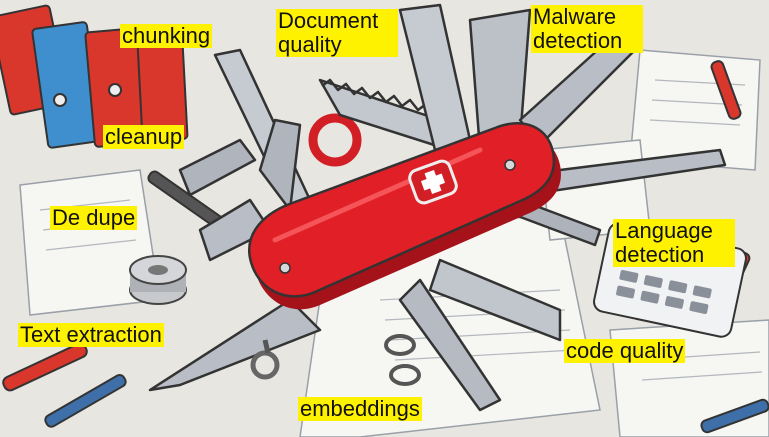 Image resolution: width=769 pixels, height=437 pixels. What do you see at coordinates (360, 408) in the screenshot?
I see `label-embeddings: embeddings` at bounding box center [360, 408].